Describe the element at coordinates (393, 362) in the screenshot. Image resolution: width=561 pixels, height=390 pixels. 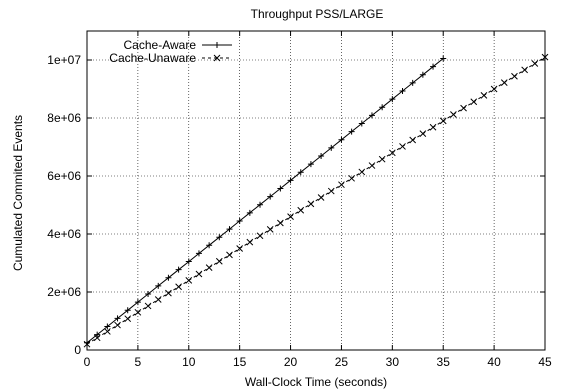
I see `x-tick-label: 30` at that location.